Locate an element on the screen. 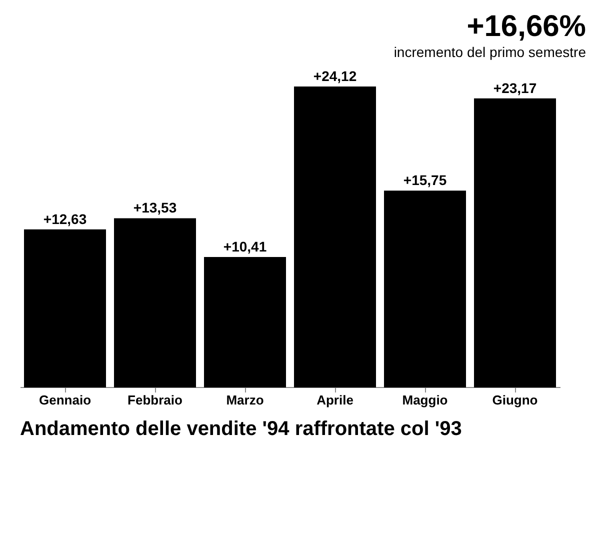 The width and height of the screenshot is (606, 558). x-tick-label: Gennaio is located at coordinates (65, 400).